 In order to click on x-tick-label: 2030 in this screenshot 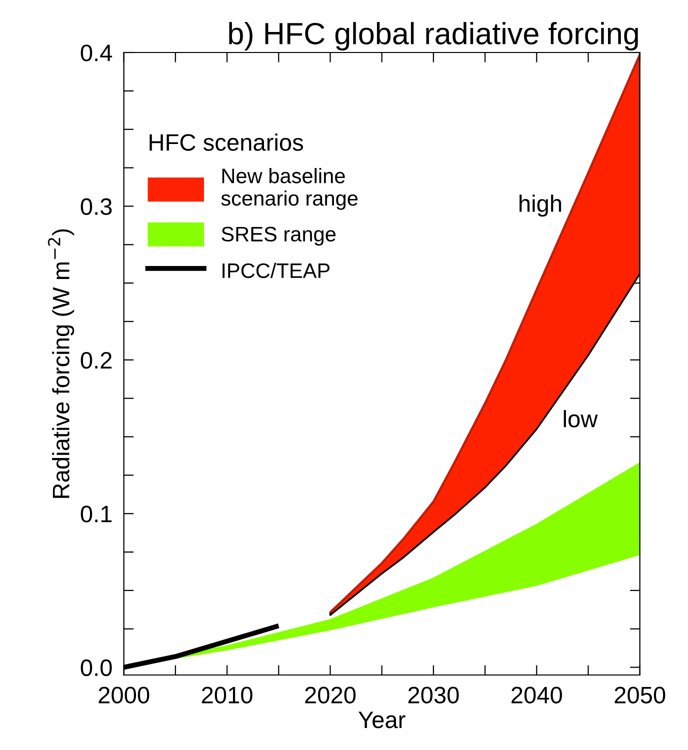, I will do `click(433, 695)`.